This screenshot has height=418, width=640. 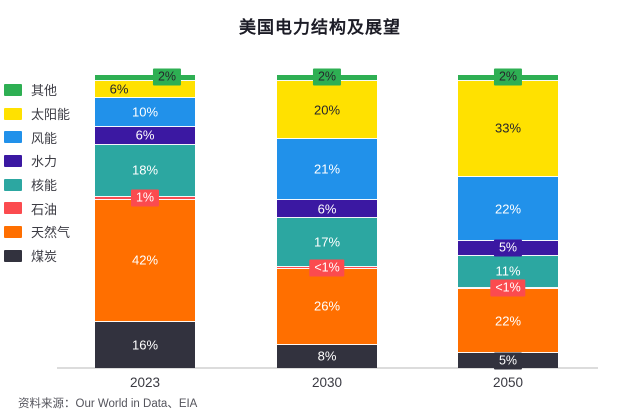 I want to click on legend-label-nuclear: 核能, so click(x=44, y=186).